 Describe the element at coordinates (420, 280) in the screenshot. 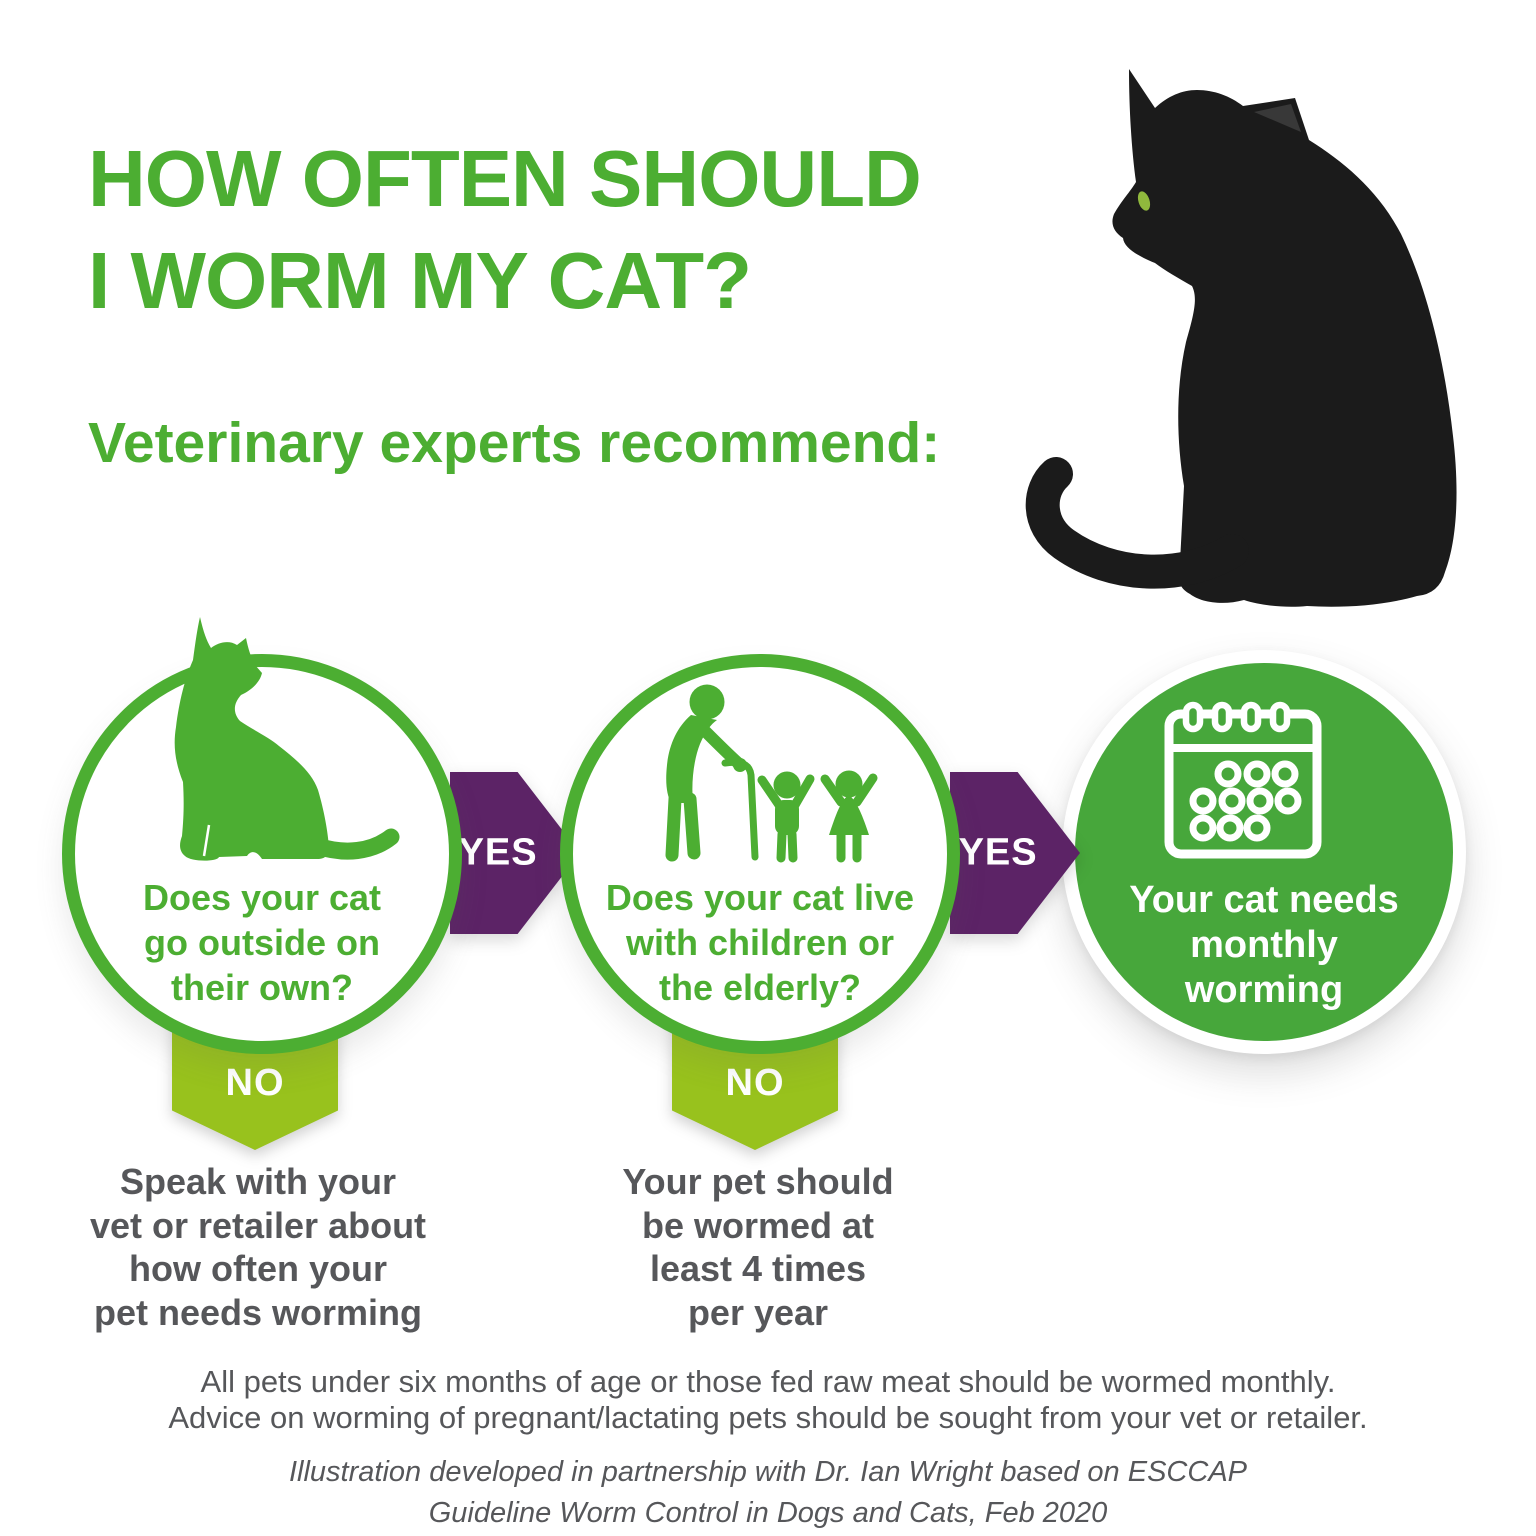

I see `page-title-line2: I WORM MY CAT?` at that location.